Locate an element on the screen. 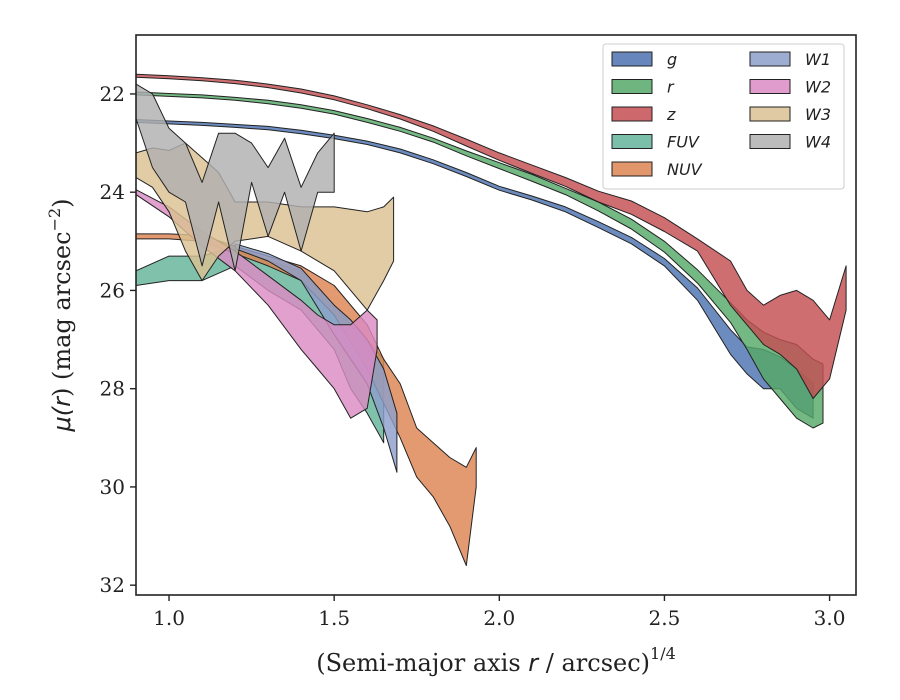 Image resolution: width=900 pixels, height=700 pixels. x-tick-label: 1.5 is located at coordinates (334, 618).